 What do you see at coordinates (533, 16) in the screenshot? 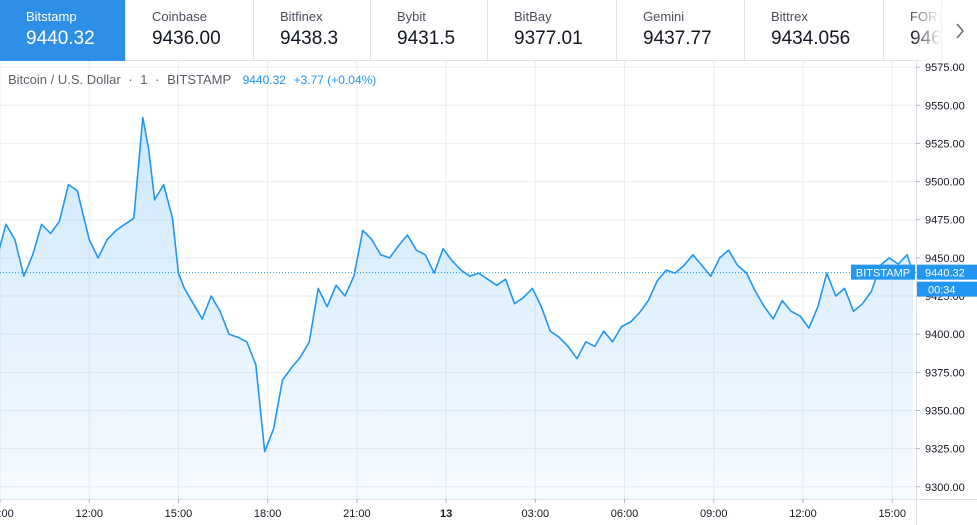
I see `exchange-name: BitBay` at bounding box center [533, 16].